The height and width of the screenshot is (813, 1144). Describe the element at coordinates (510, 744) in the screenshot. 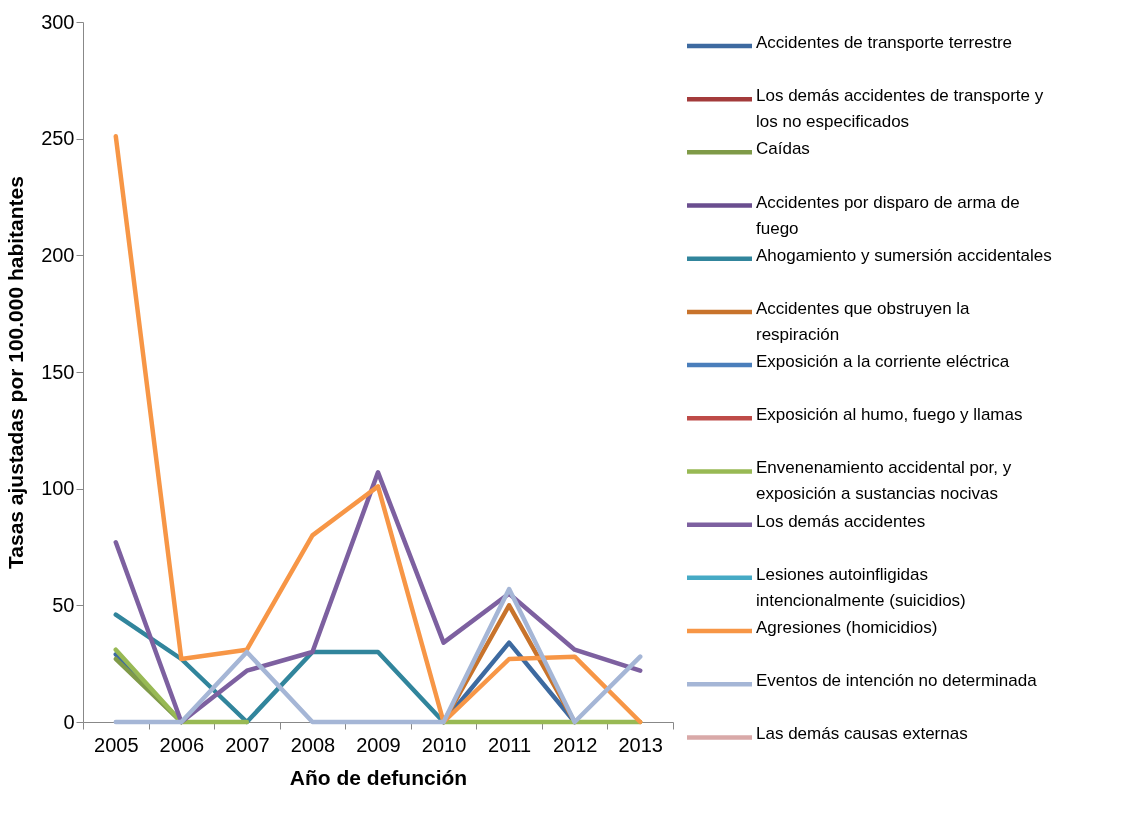

I see `x-tick-label: 2011` at that location.